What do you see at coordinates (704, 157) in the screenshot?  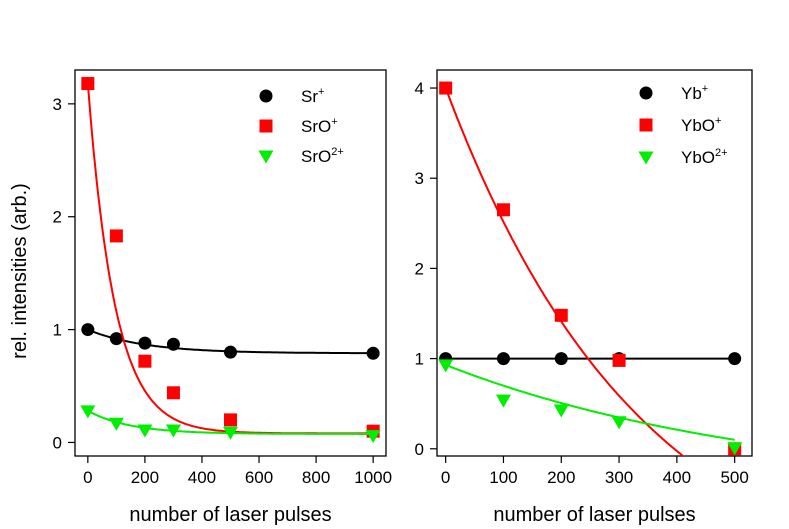 I see `legend-label-ybo-2plus: YbO2+` at bounding box center [704, 157].